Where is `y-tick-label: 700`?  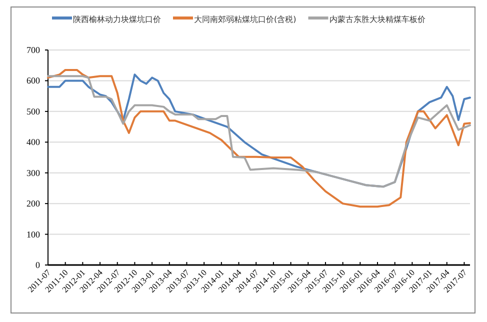 y-tick-label: 700 is located at coordinates (33, 50).